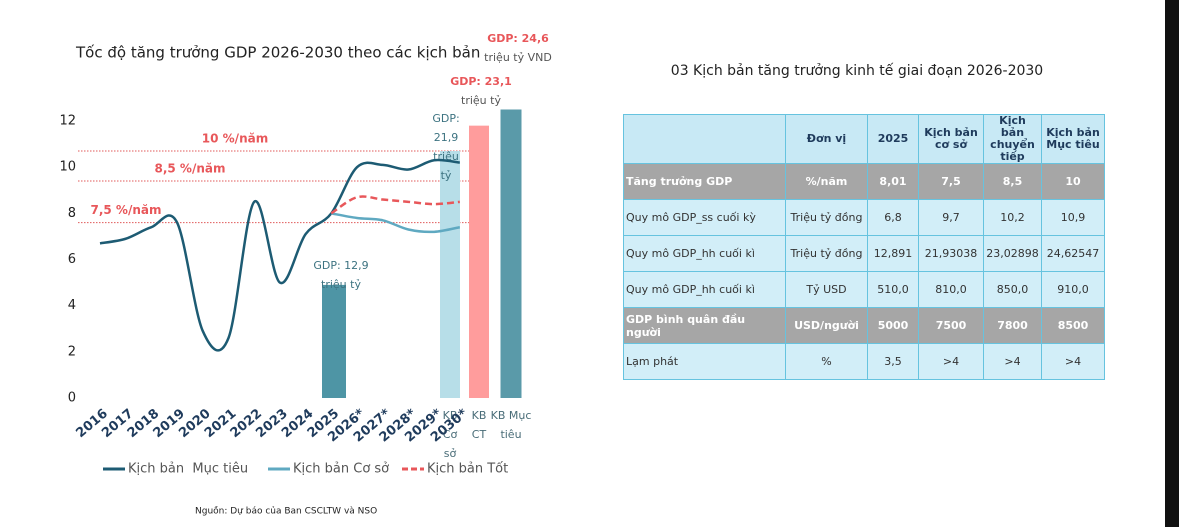  Describe the element at coordinates (893, 253) in the screenshot. I see `table-cell: 12,891` at that location.